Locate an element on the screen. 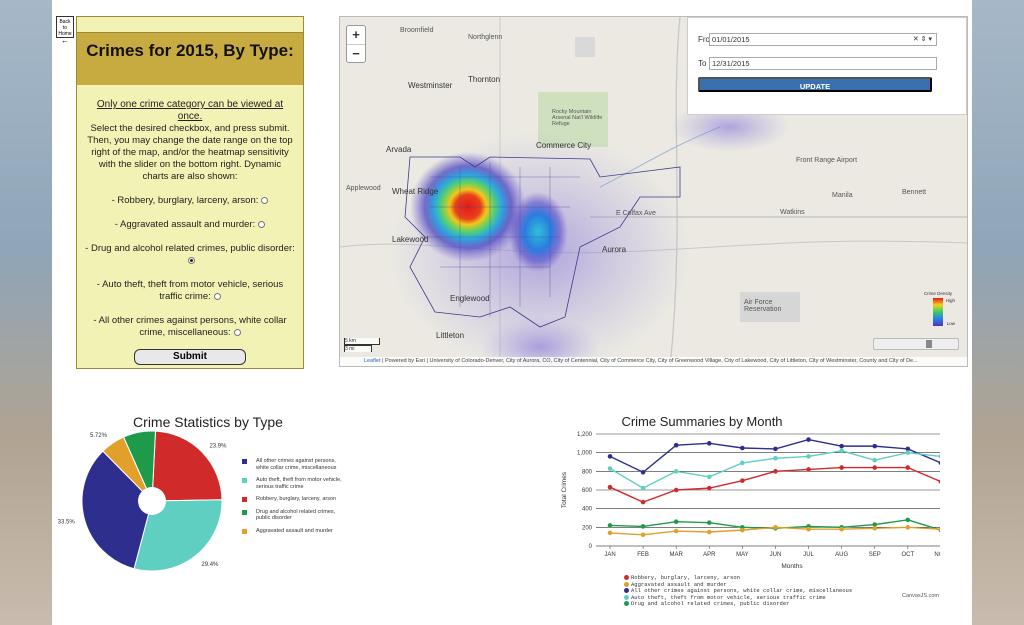 This screenshot has width=1024, height=625. zoom-control: + − is located at coordinates (356, 44).